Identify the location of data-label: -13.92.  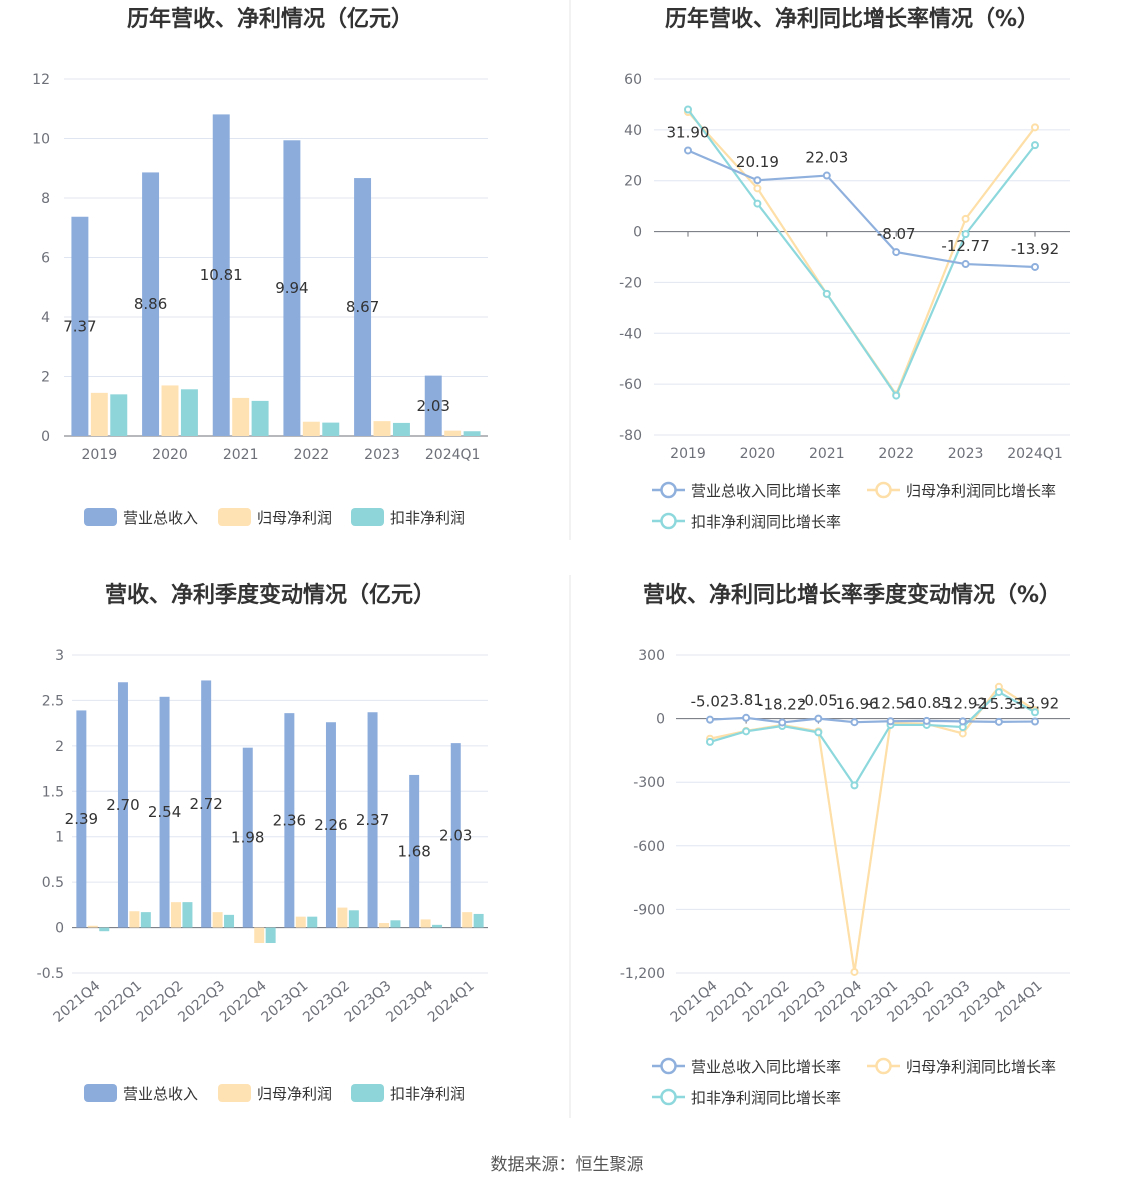
(1035, 249).